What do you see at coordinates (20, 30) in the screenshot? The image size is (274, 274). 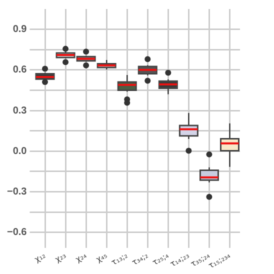 I see `y-tick-label: 0.9` at bounding box center [20, 30].